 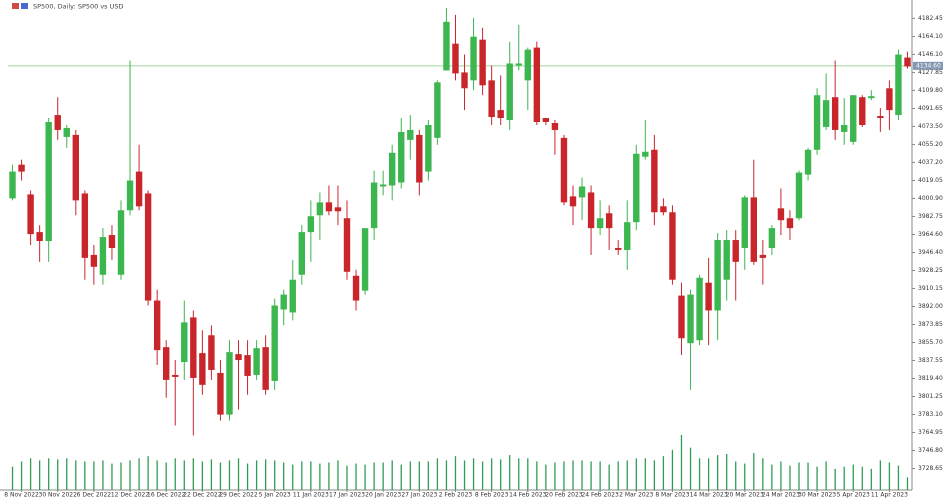 I want to click on price-label: 4134.60, so click(x=928, y=65).